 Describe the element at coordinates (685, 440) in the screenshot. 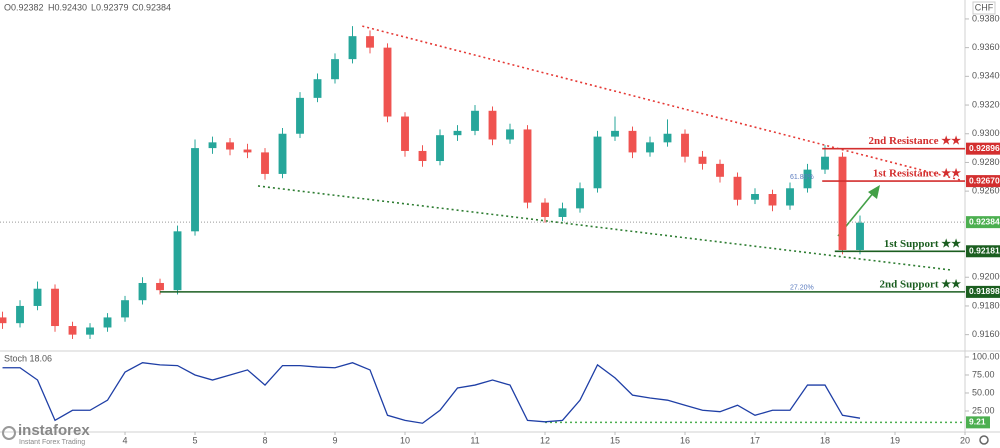

I see `x-tick-label: 16` at that location.